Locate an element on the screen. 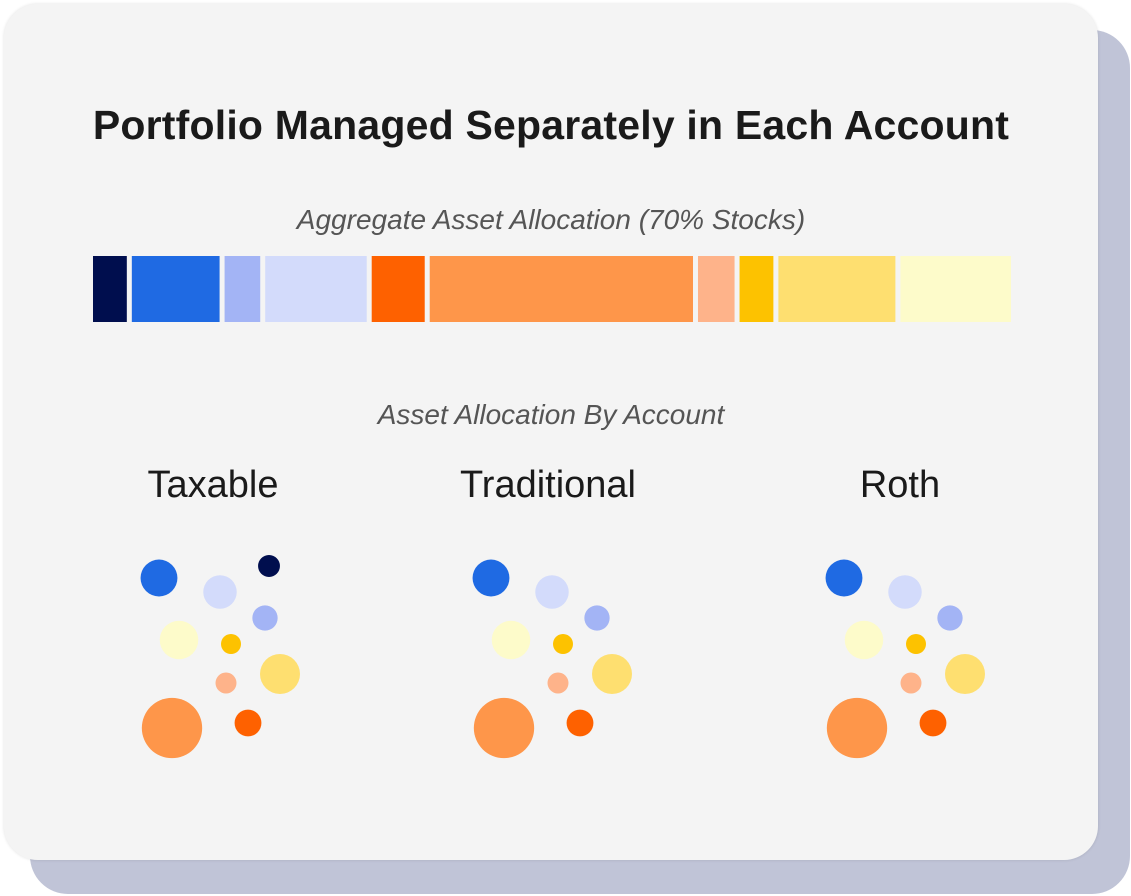  bubble-cluster-roth is located at coordinates (905, 659).